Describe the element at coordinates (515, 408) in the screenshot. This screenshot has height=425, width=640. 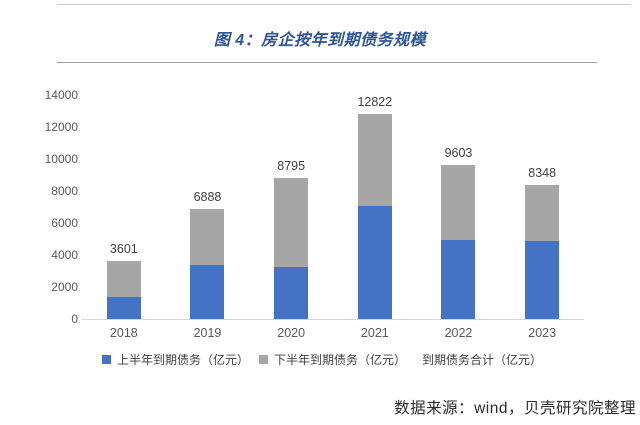
I see `source-note: 数据来源：wind，贝壳研究院整理` at that location.